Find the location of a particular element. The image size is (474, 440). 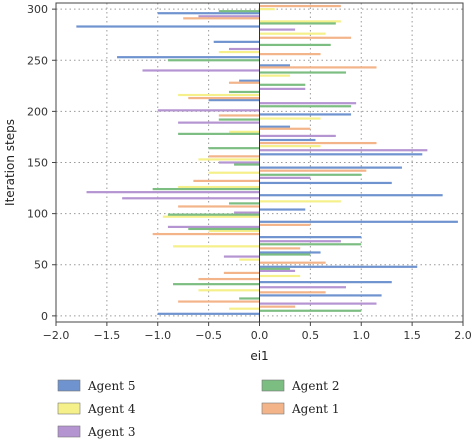

y-tick-label: 150 is located at coordinates (37, 163).